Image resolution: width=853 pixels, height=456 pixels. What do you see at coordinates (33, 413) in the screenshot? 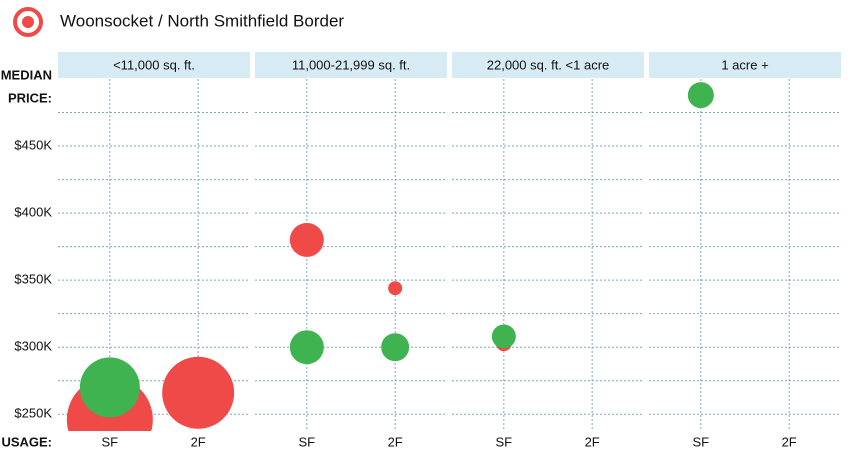
I see `y-tick-label: $250K` at bounding box center [33, 413].